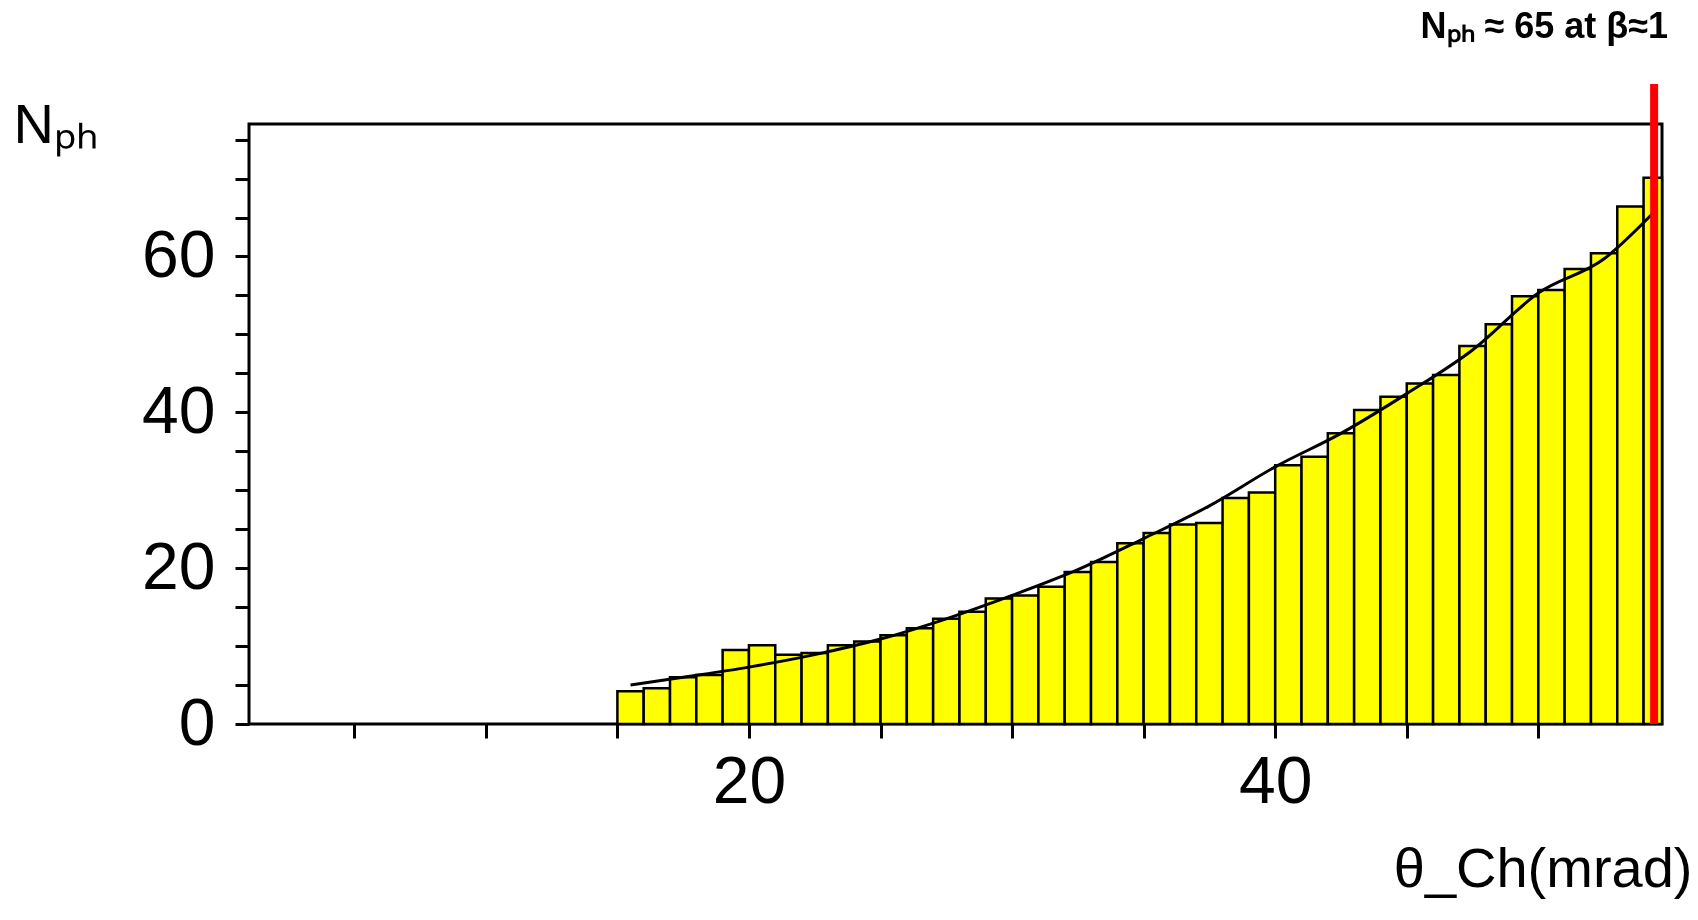 The image size is (1698, 920). Describe the element at coordinates (1544, 26) in the screenshot. I see `ref-line-label: Nₚₕ ≈ 65 at β≈1` at that location.